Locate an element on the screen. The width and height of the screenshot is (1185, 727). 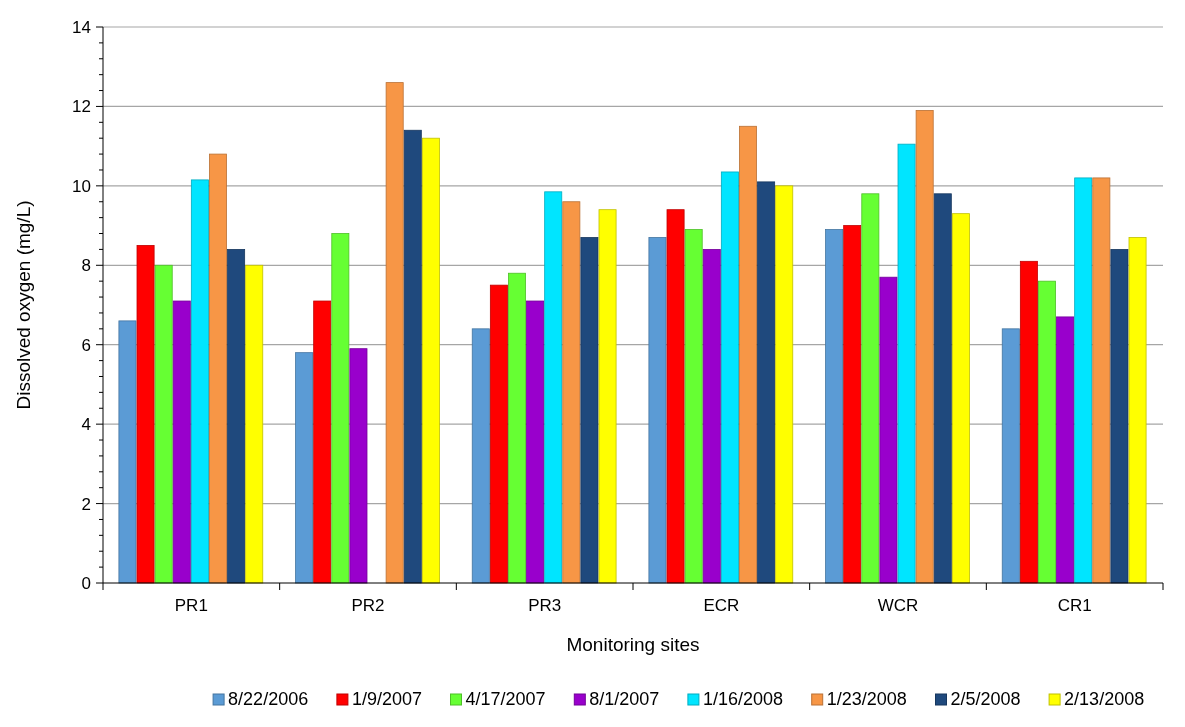
legend-label: 1/23/2008 is located at coordinates (866, 699).